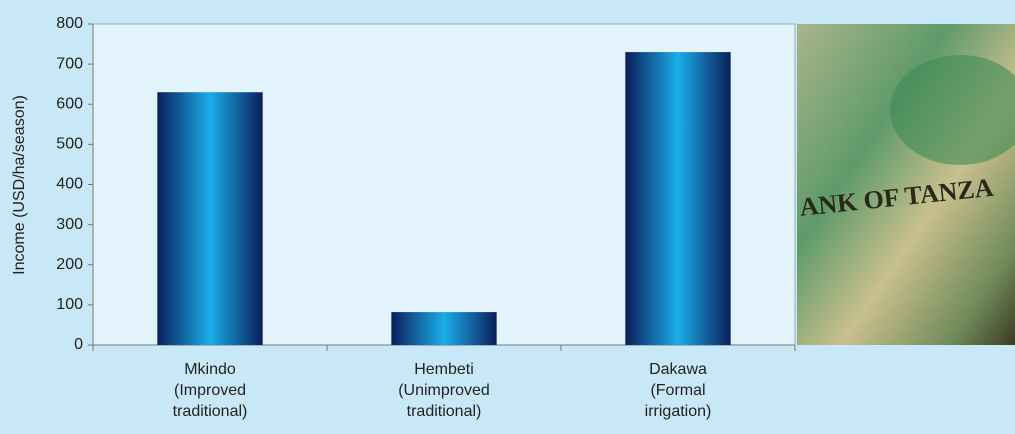 The image size is (1015, 434). What do you see at coordinates (69, 144) in the screenshot?
I see `y-tick-label: 500` at bounding box center [69, 144].